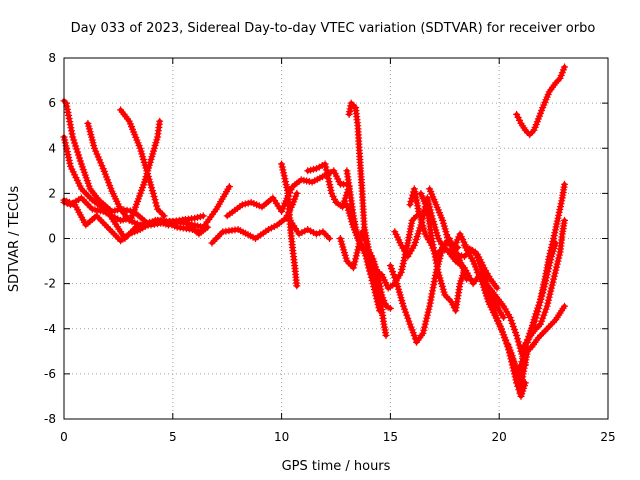 The height and width of the screenshot is (480, 640). I want to click on y-tick-label: -8, so click(50, 419).